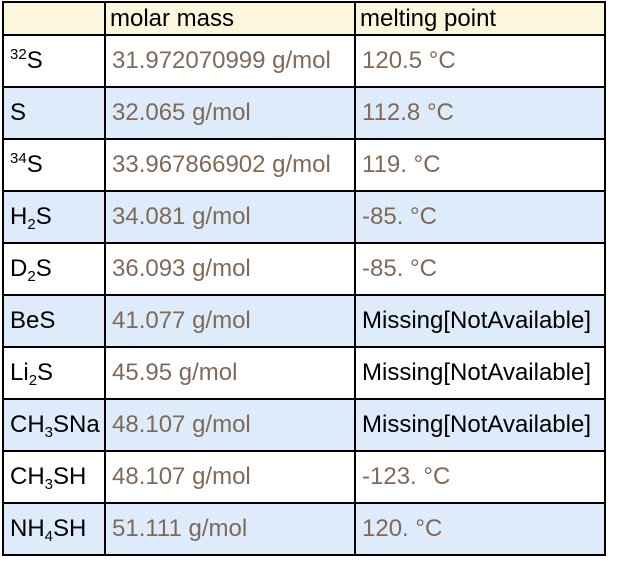 Image resolution: width=631 pixels, height=569 pixels. I want to click on molar-mass-cell: 51.111 g/mol, so click(230, 529).